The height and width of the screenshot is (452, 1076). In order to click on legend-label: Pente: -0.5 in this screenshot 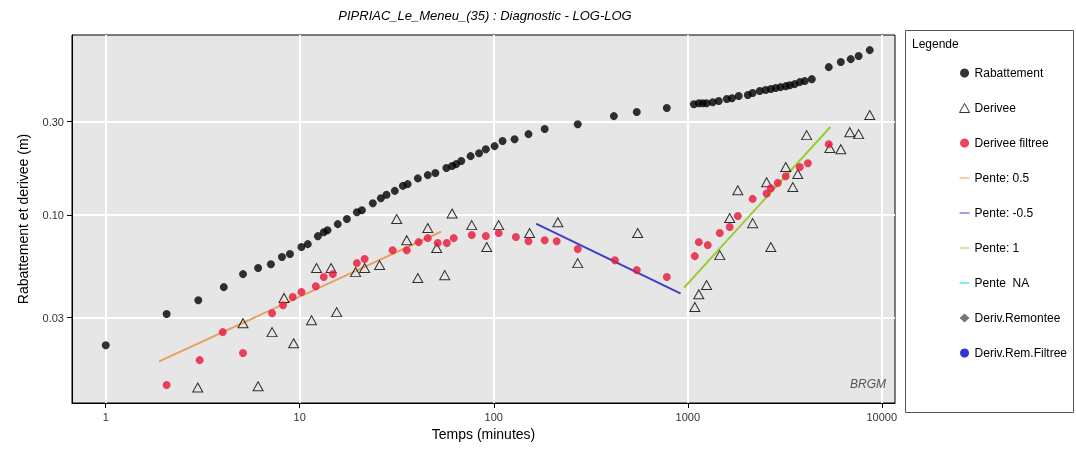, I will do `click(1004, 213)`.